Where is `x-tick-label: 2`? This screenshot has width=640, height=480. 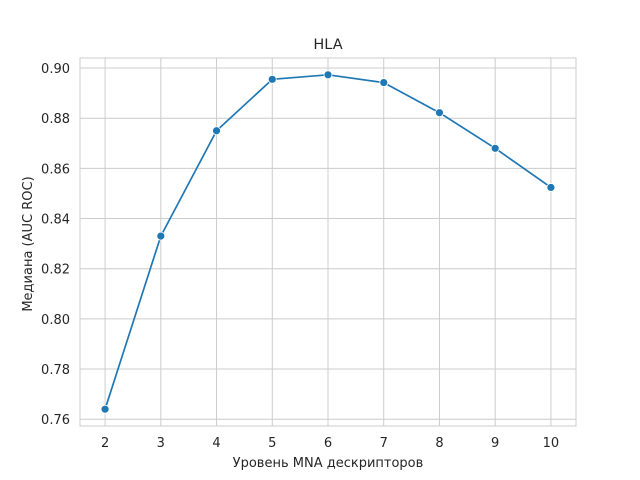 x-tick-label: 2 is located at coordinates (105, 443).